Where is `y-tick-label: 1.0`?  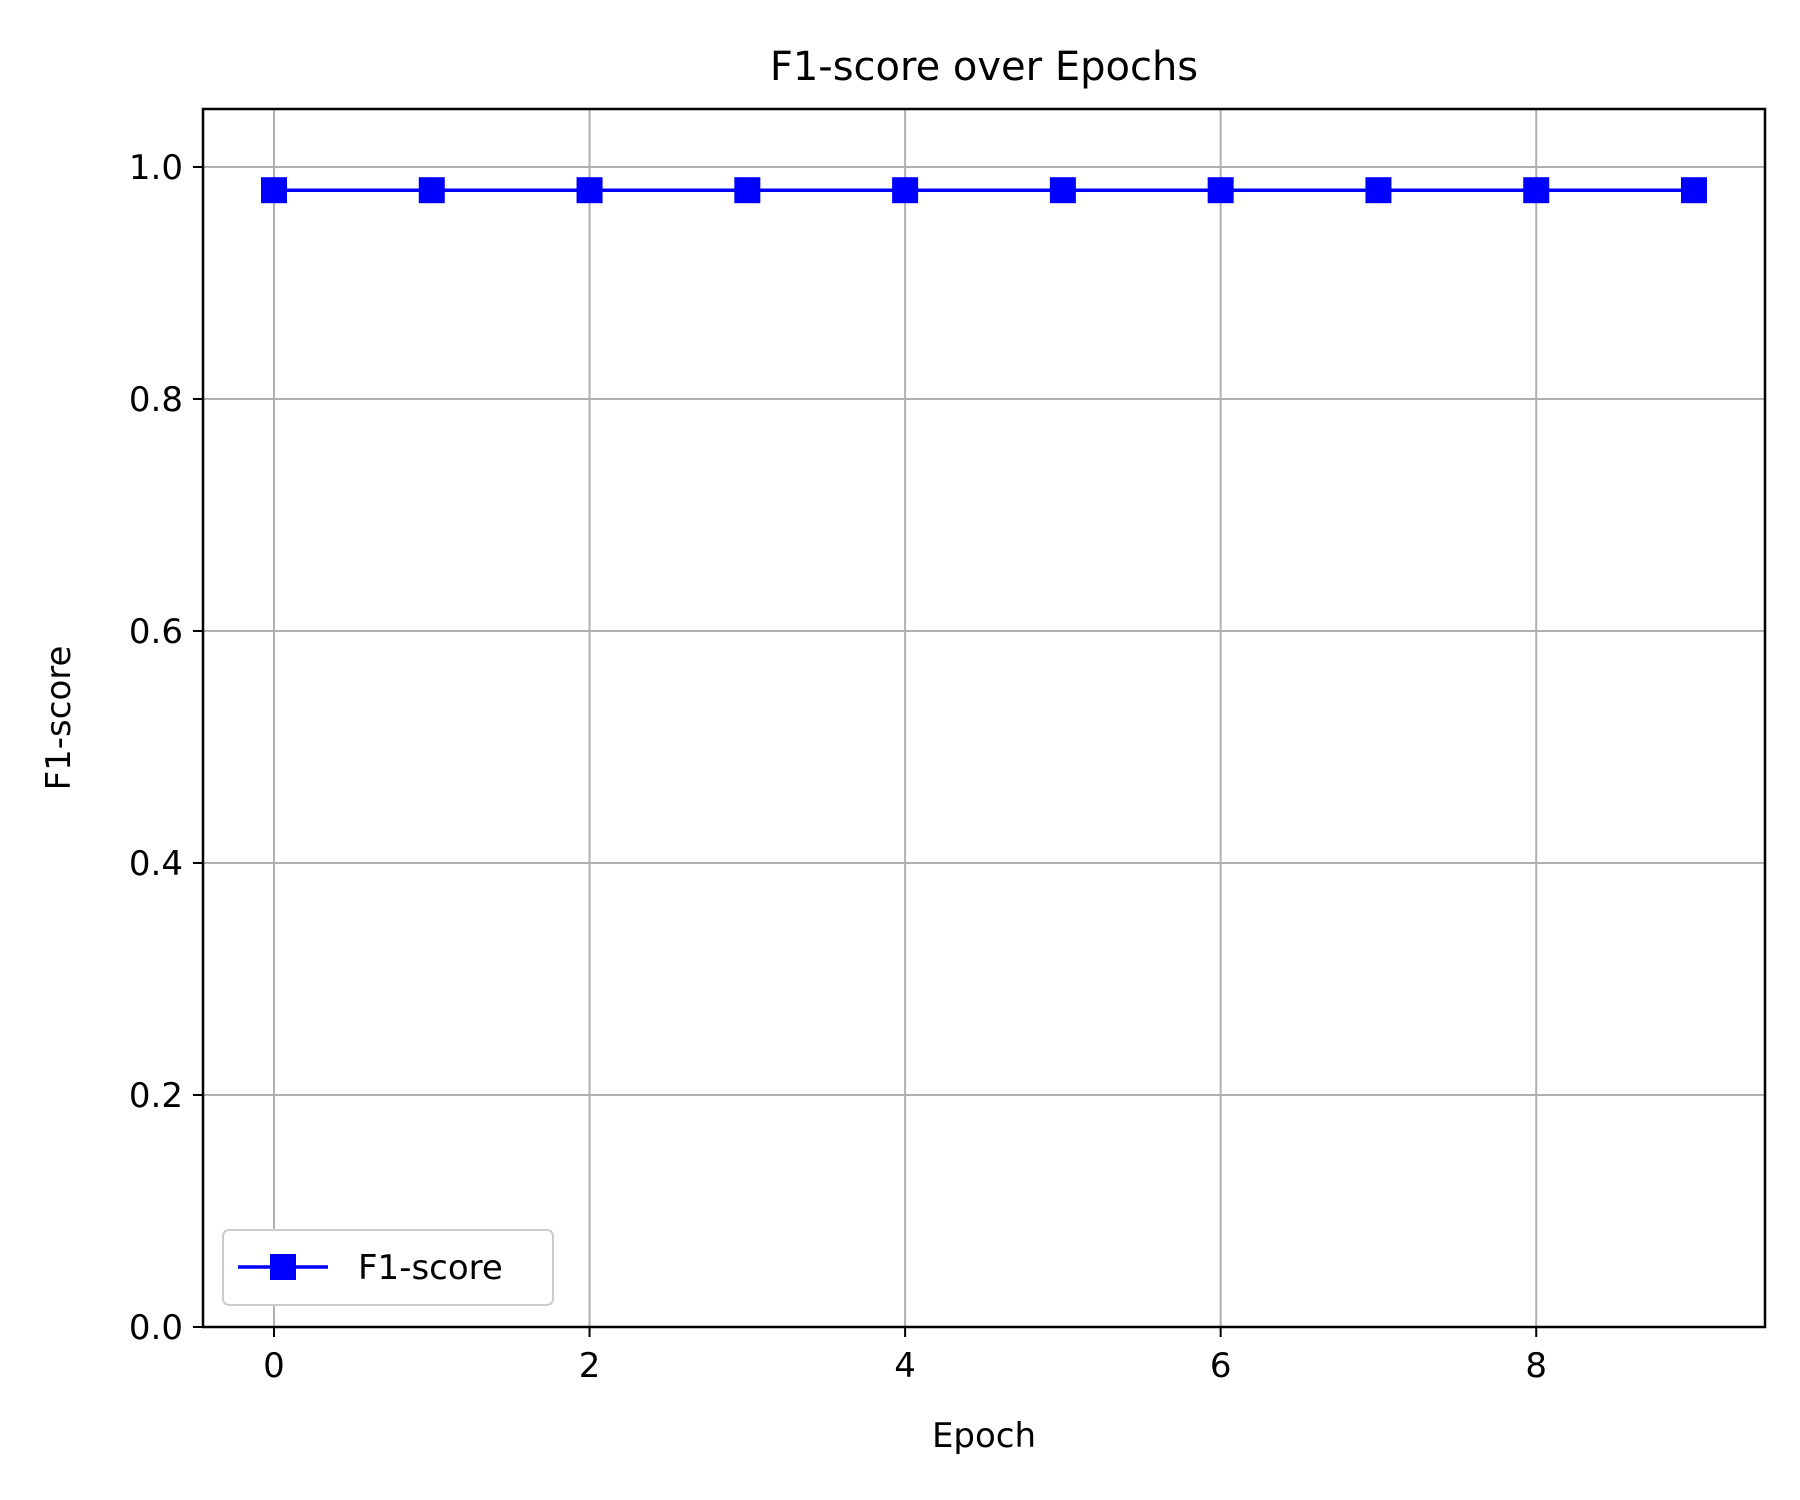 y-tick-label: 1.0 is located at coordinates (156, 168).